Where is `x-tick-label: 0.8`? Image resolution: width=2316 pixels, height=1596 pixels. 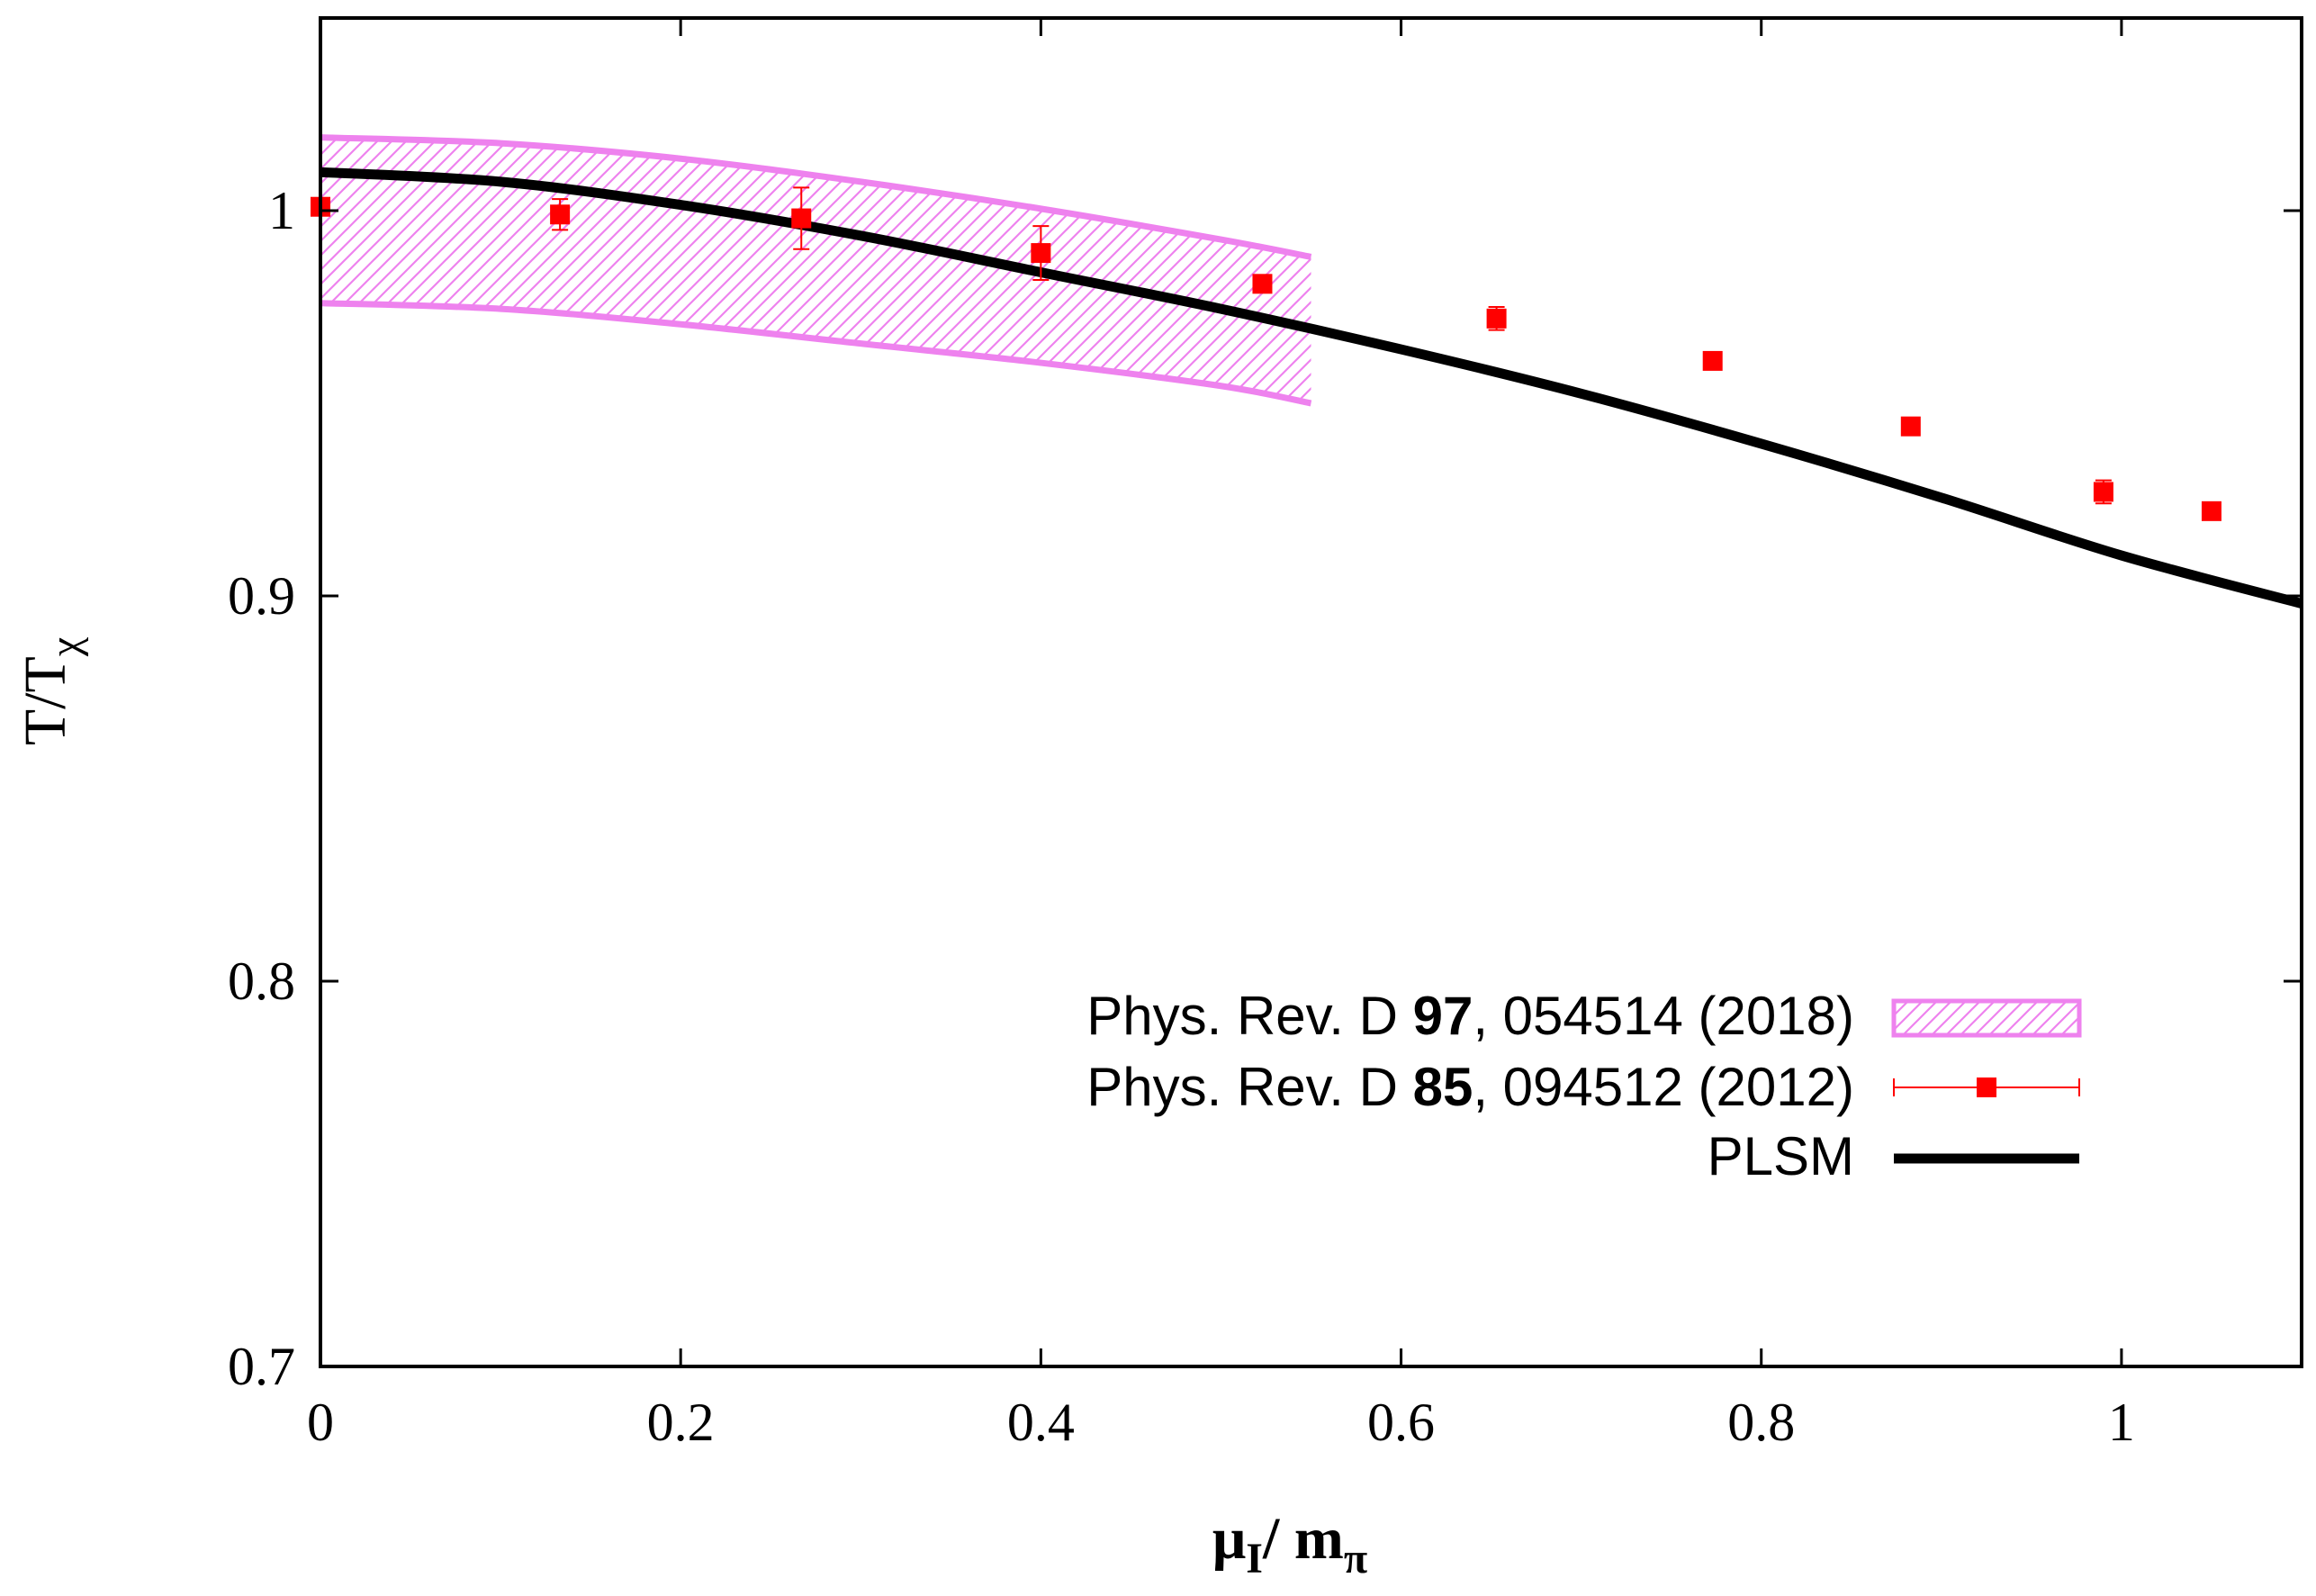
x-tick-label: 0.8 is located at coordinates (1761, 1422).